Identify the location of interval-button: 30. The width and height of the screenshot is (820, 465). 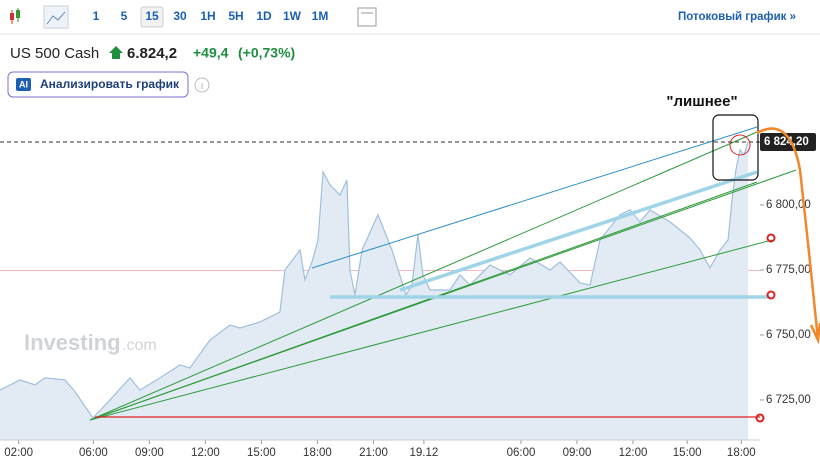
(180, 16).